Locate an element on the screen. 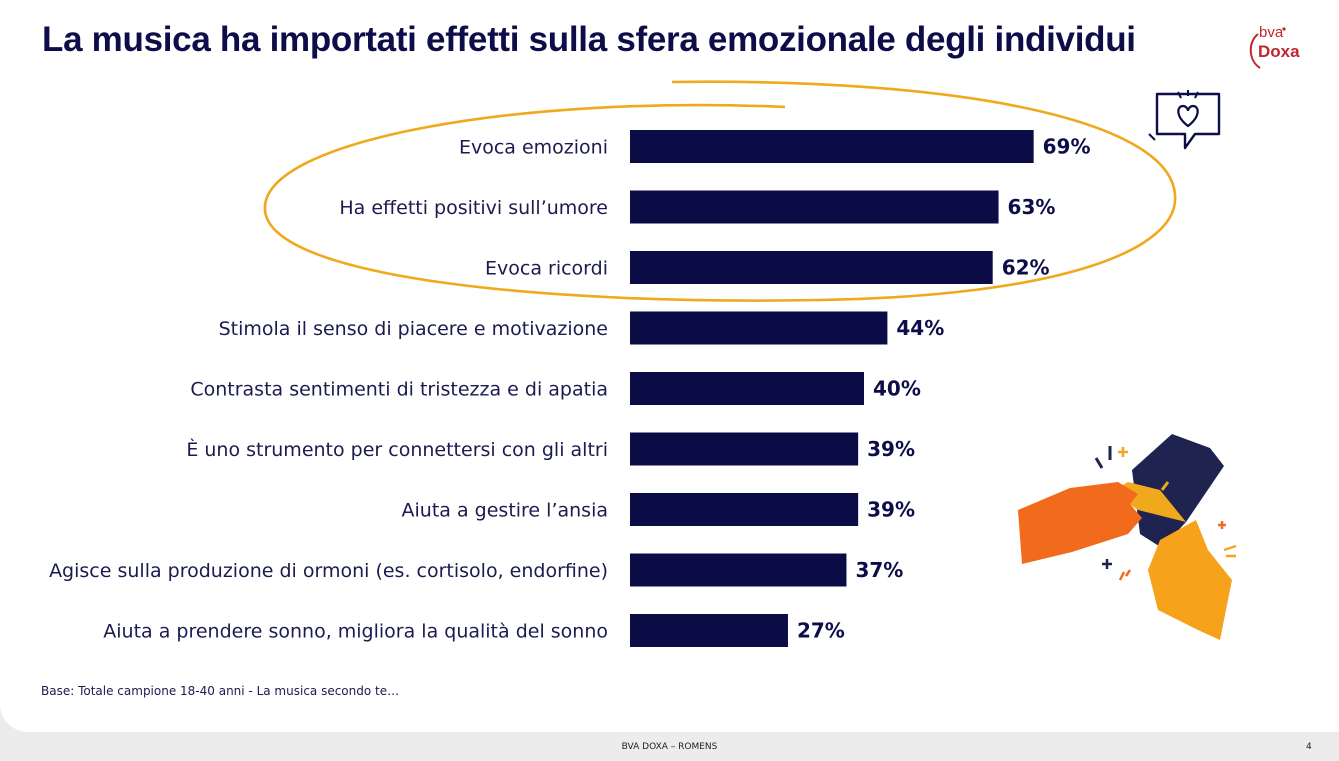 This screenshot has height=761, width=1339. logo-doxa-text: Doxa is located at coordinates (1279, 51).